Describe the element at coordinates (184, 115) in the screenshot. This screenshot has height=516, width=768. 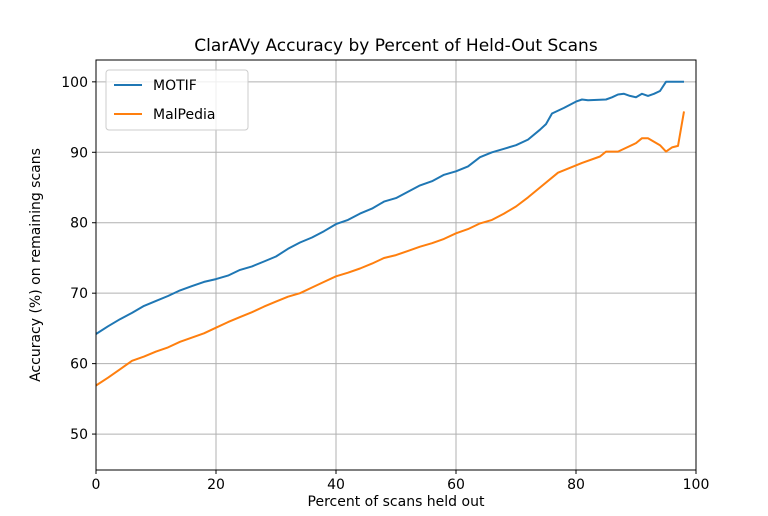
I see `legend-label-malpedia: MalPedia` at that location.